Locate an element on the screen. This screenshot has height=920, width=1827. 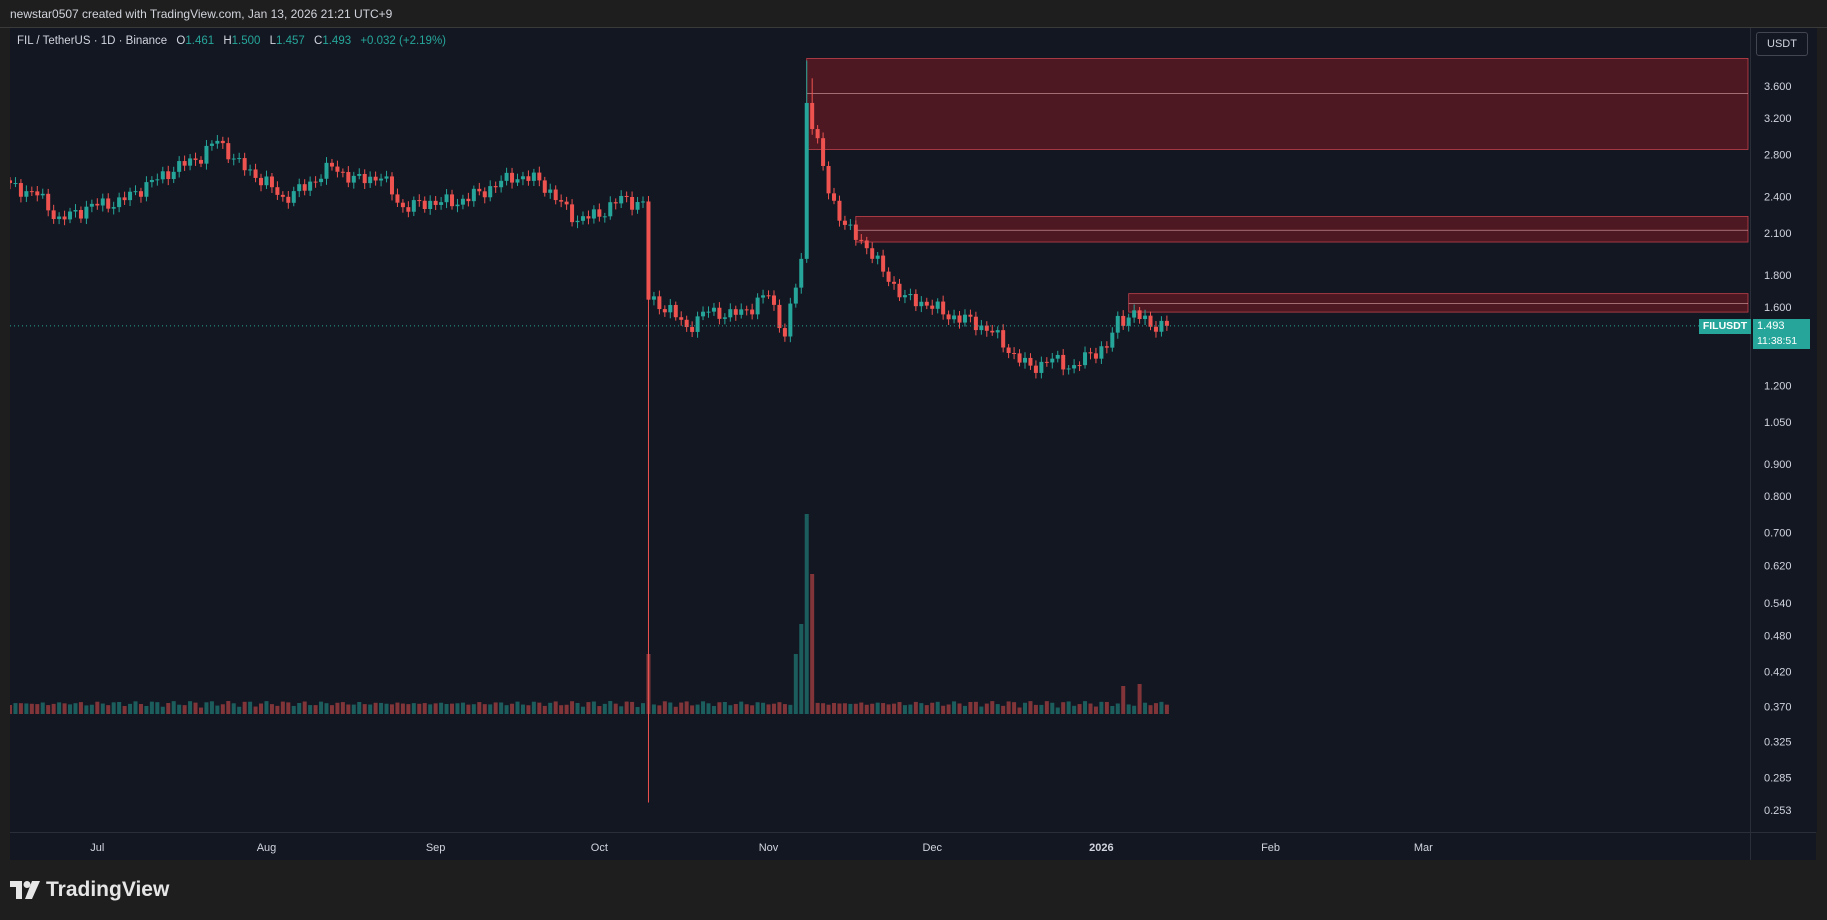
time-axis: Jul Aug Sep Oct Nov Dec 2026 Feb Mar is located at coordinates (880, 846).